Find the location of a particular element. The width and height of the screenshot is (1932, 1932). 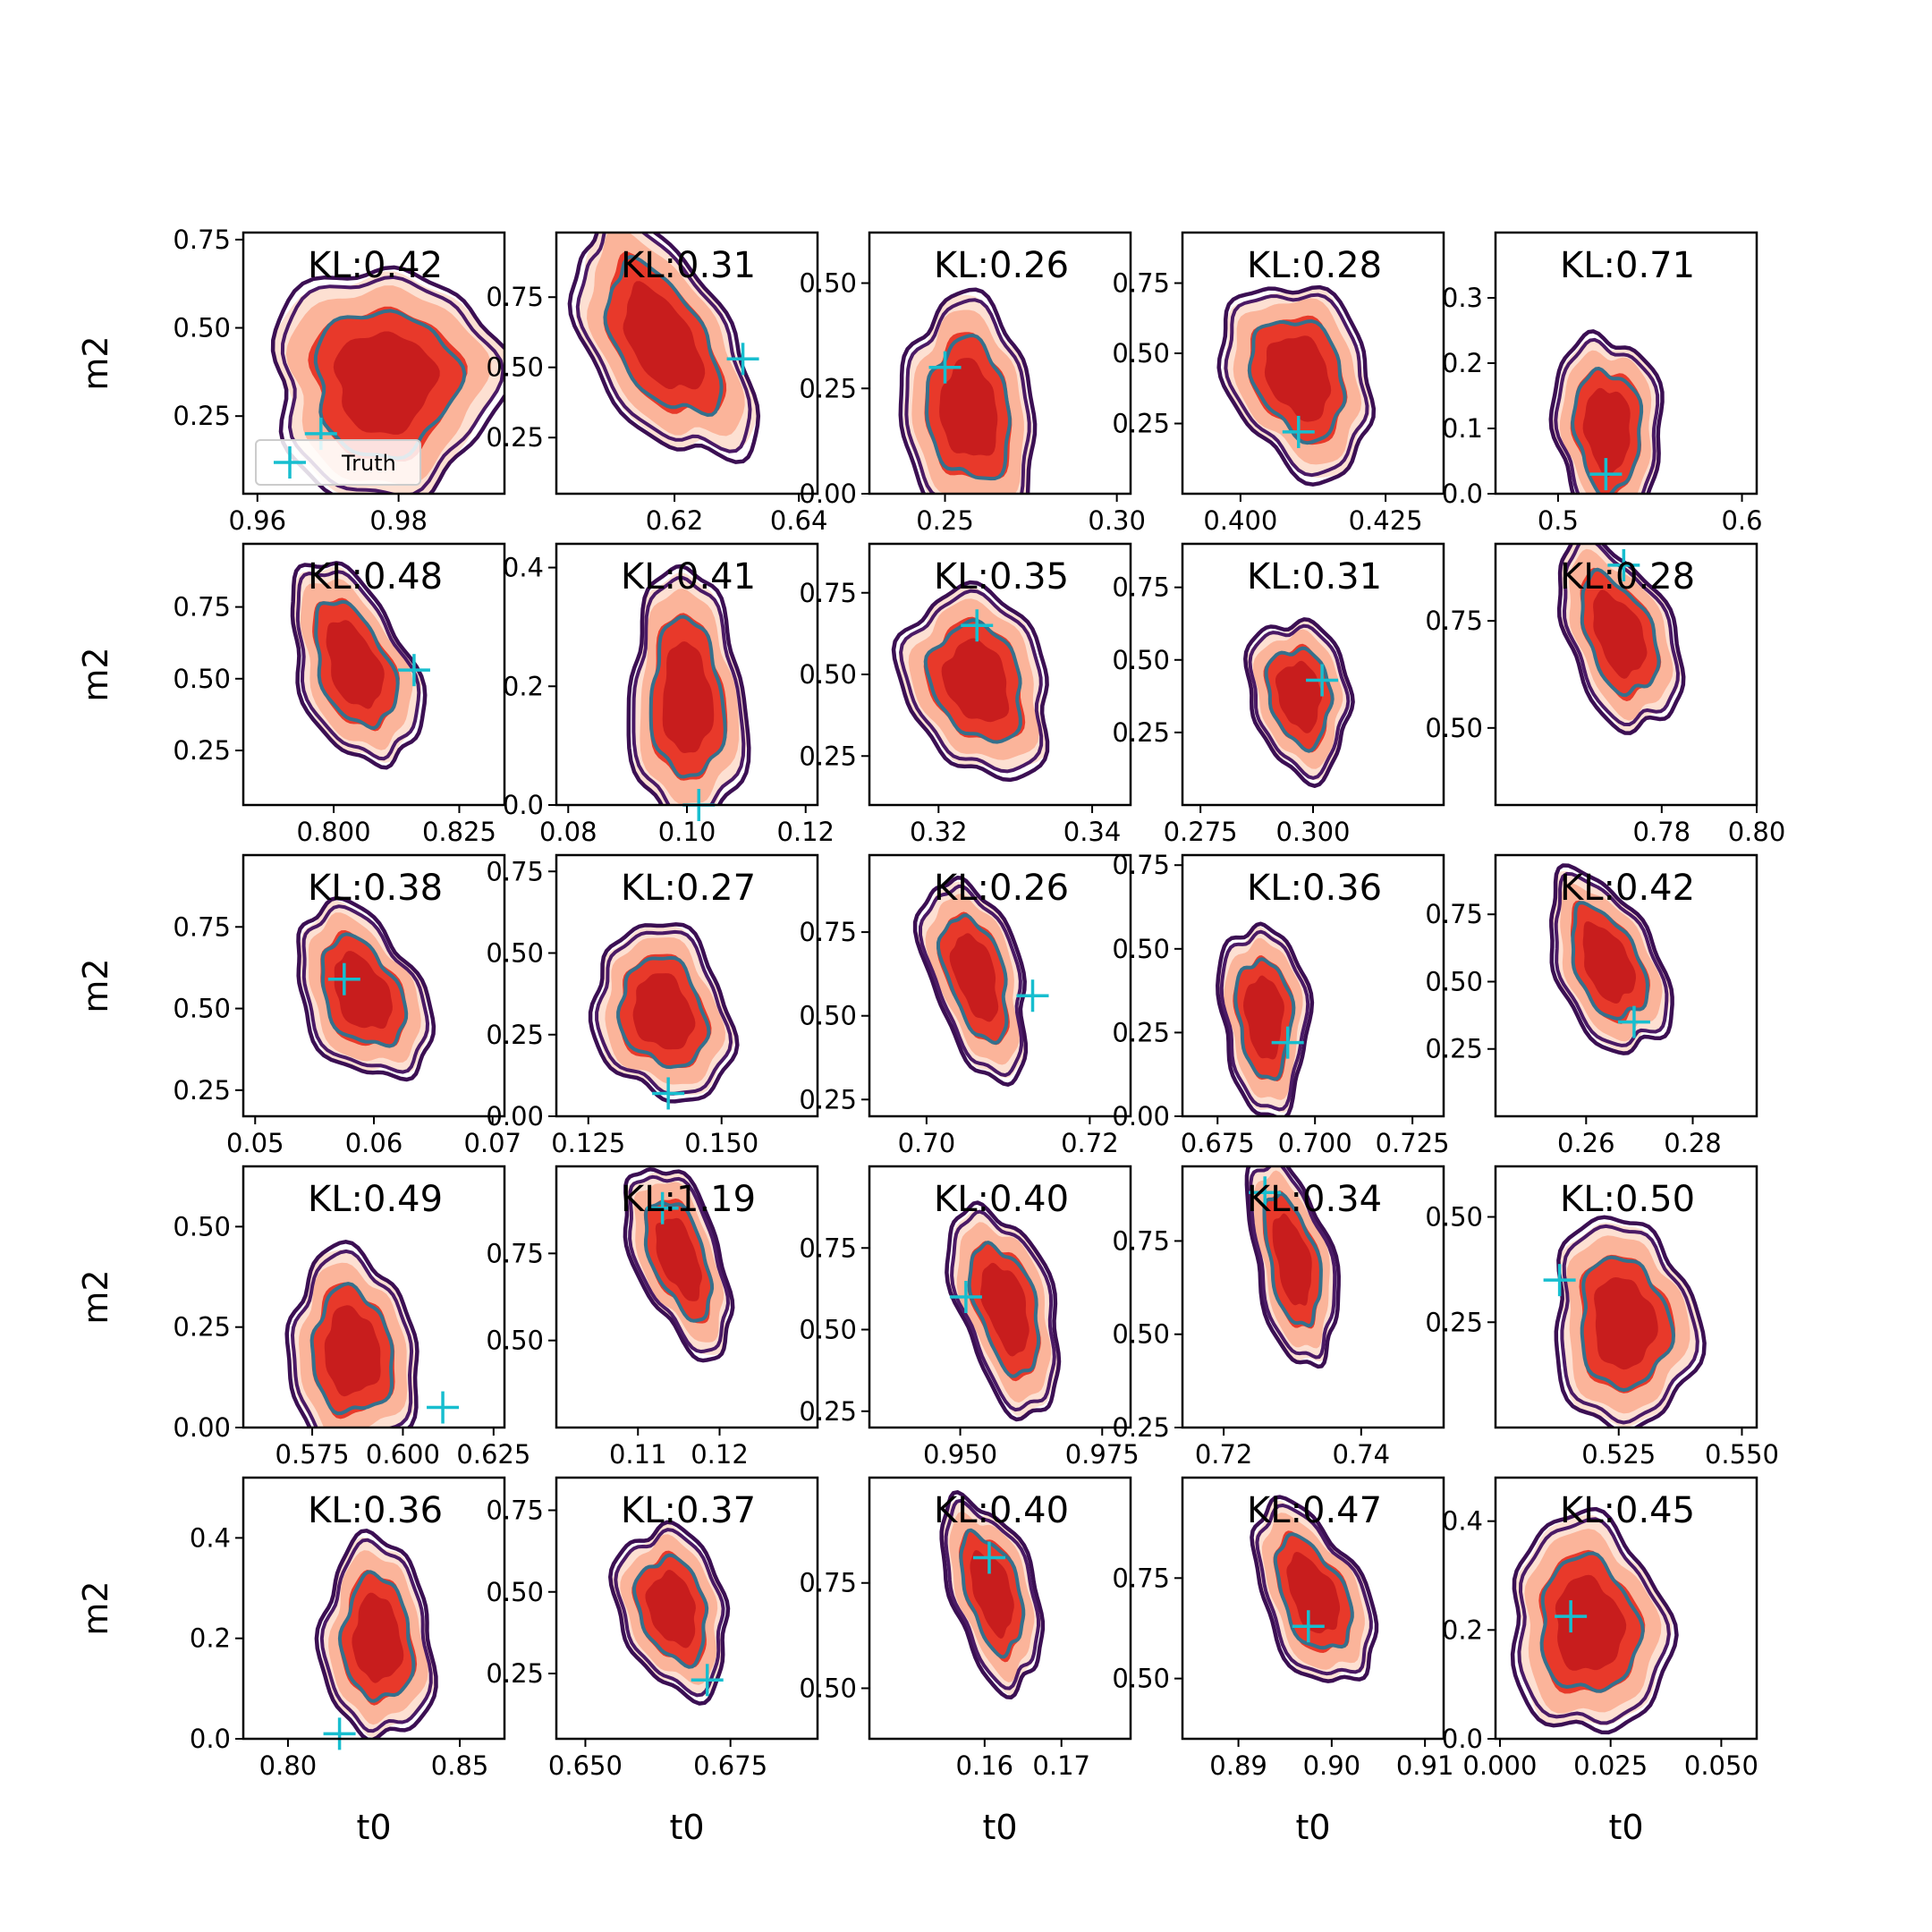

x-tick-label: 0.96 is located at coordinates (257, 520).